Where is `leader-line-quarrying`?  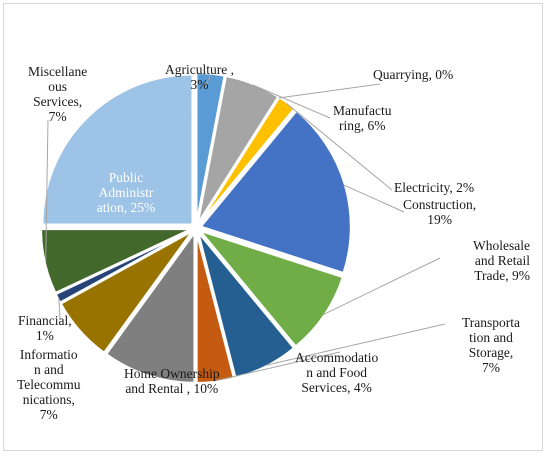
leader-line-quarrying is located at coordinates (329, 91).